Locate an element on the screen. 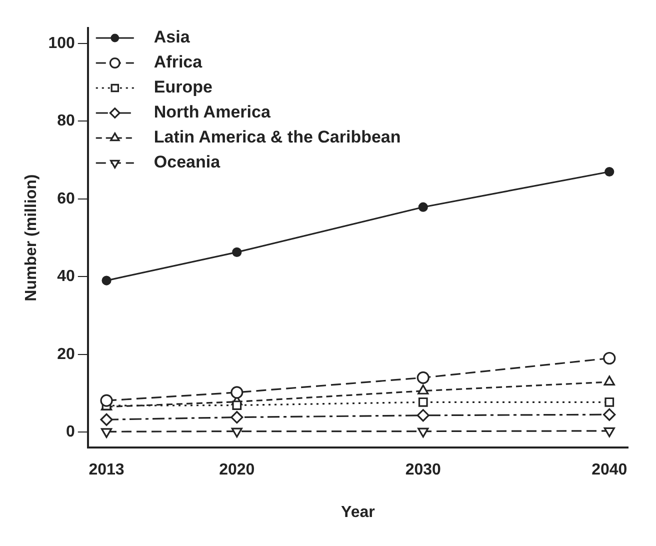  y-tick-label: 40 is located at coordinates (66, 277).